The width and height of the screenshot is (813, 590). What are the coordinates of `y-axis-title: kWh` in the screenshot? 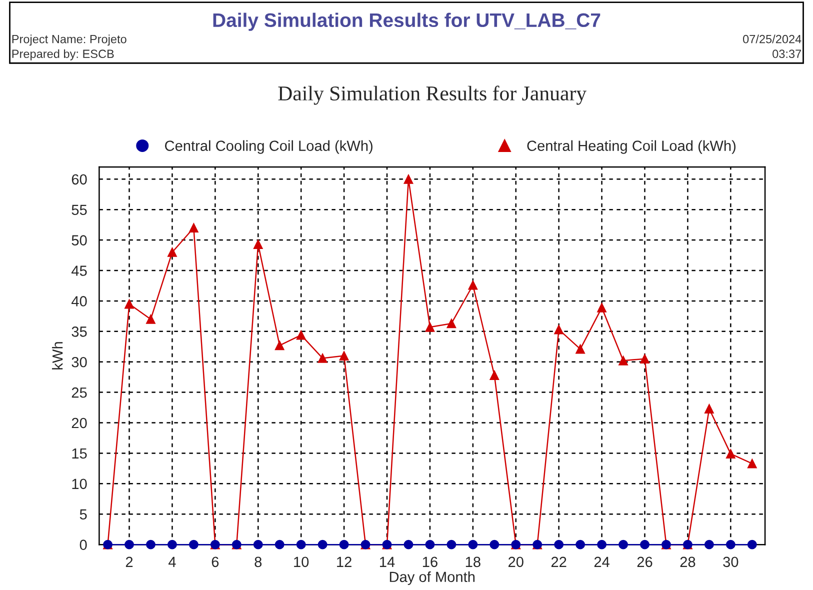 It's located at (57, 356).